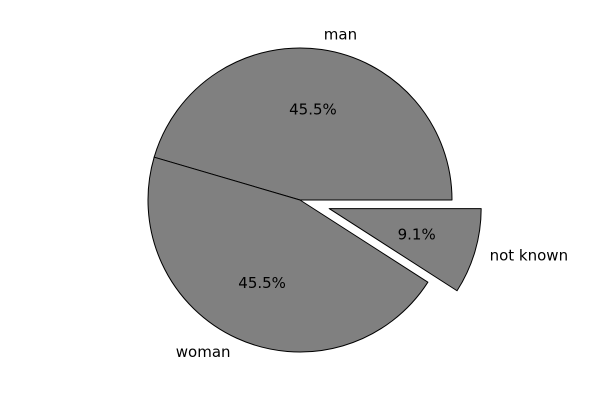 Image resolution: width=600 pixels, height=400 pixels. I want to click on pct-label-woman: 45.5%, so click(262, 283).